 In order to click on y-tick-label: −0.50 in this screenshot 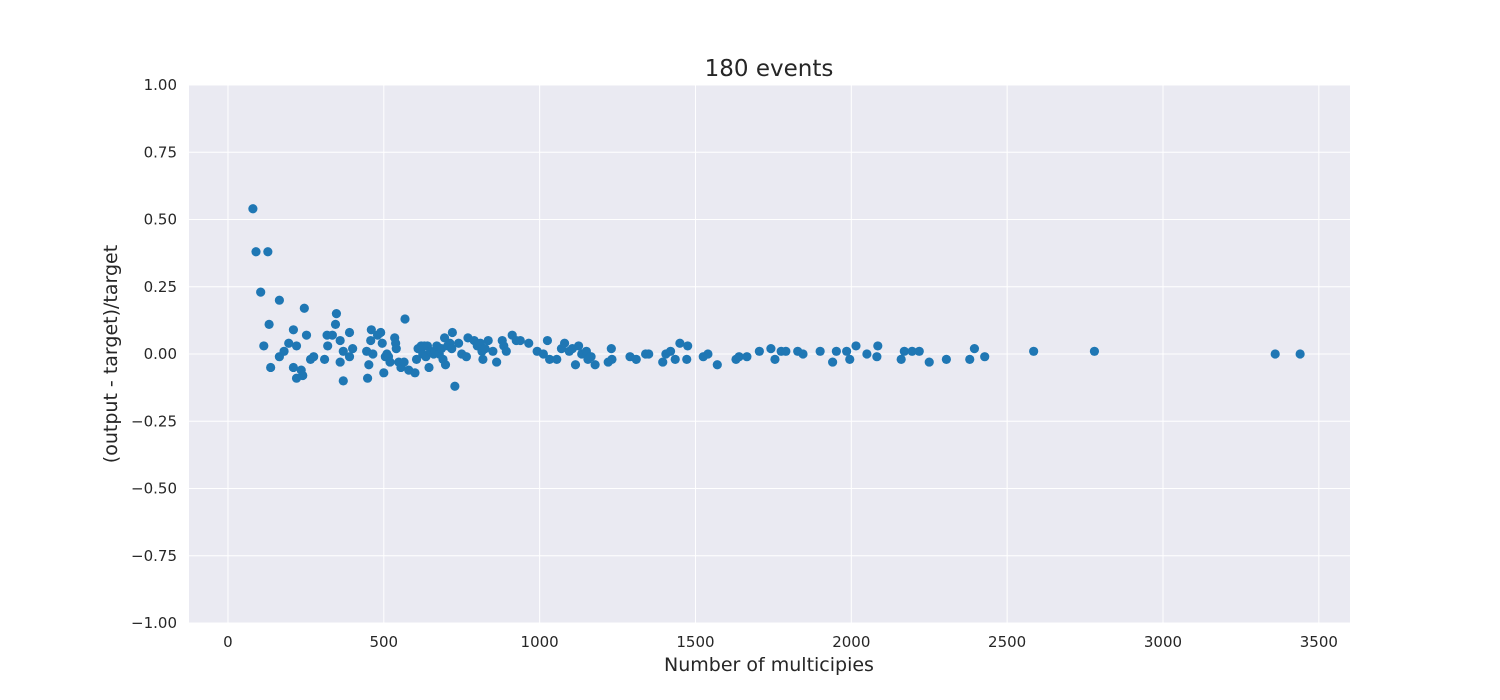, I will do `click(154, 489)`.